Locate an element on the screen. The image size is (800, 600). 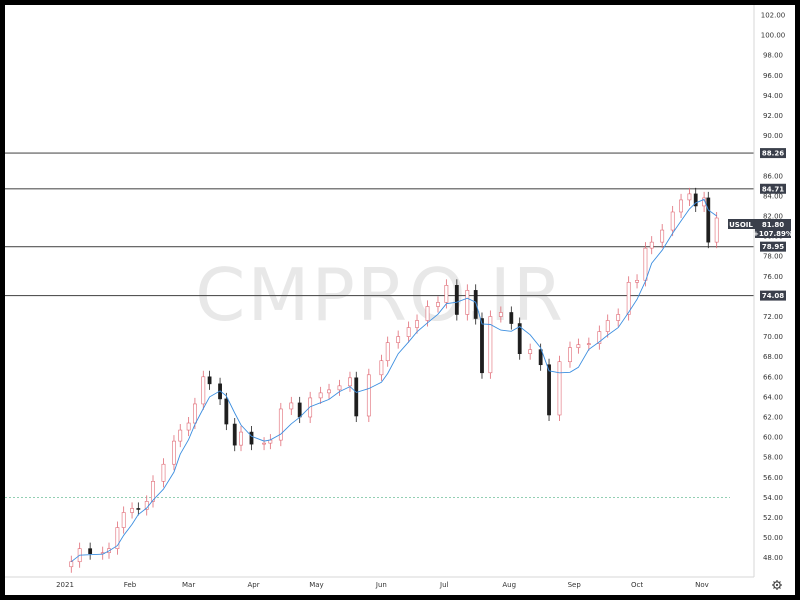
y-tick-label: 72.00 is located at coordinates (773, 317).